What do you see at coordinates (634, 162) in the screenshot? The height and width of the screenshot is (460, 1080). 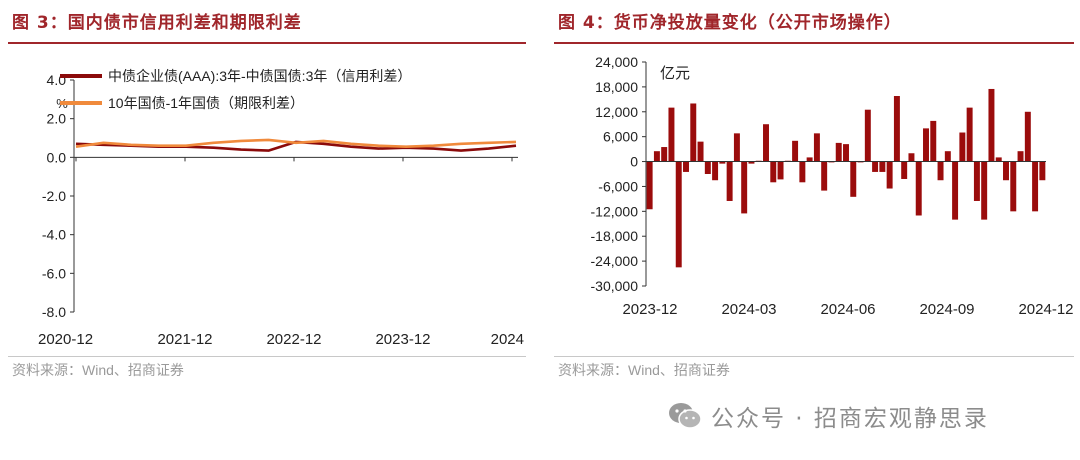 I see `y-tick-label: 0` at bounding box center [634, 162].